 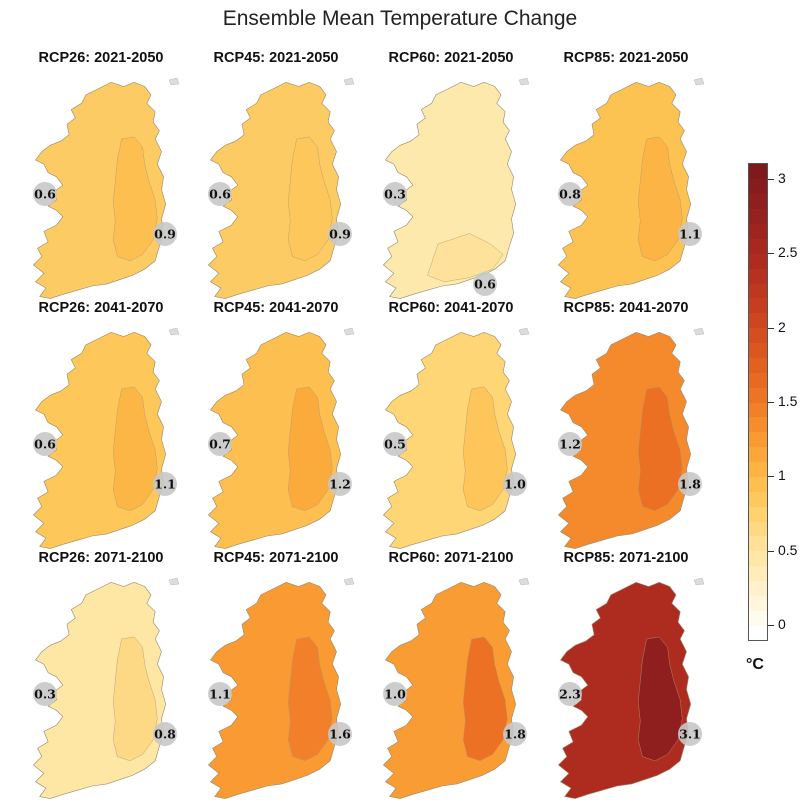 What do you see at coordinates (456, 438) in the screenshot?
I see `ireland-map: 0.5 1.0` at bounding box center [456, 438].